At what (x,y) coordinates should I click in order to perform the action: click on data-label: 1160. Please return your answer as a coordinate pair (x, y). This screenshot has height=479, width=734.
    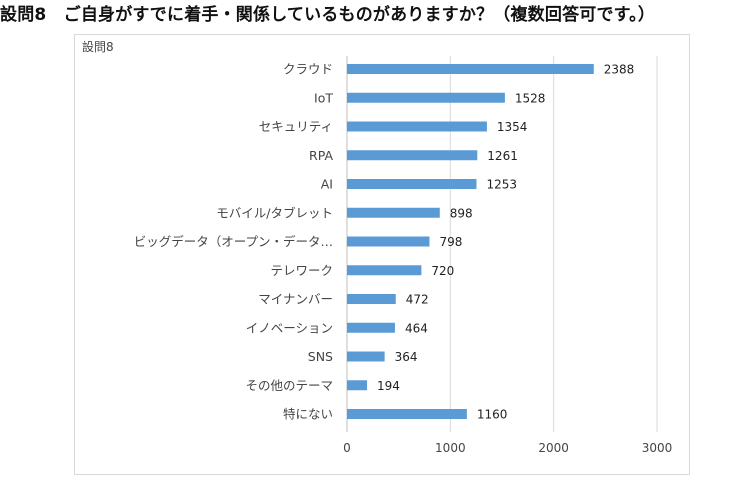
    Looking at the image, I should click on (492, 415).